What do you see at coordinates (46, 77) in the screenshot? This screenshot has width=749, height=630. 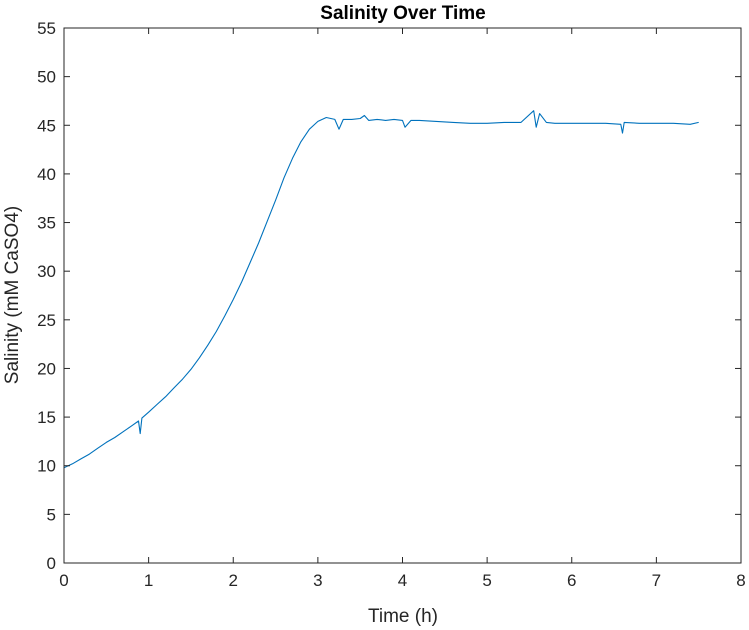 I see `y-tick-label: 50` at bounding box center [46, 77].